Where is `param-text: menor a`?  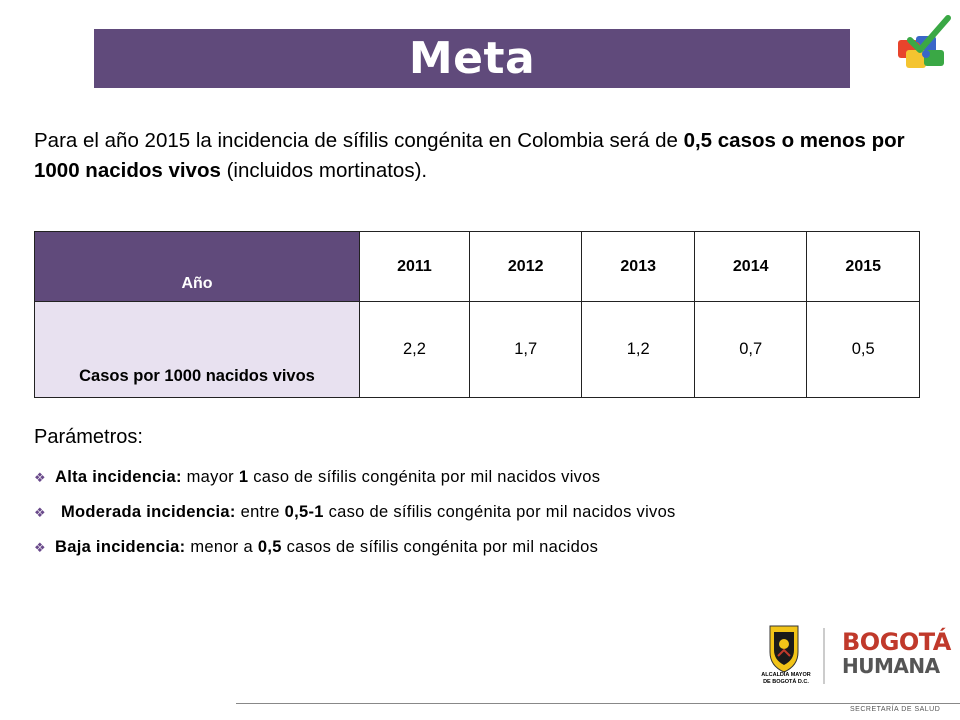 param-text: menor a is located at coordinates (221, 547).